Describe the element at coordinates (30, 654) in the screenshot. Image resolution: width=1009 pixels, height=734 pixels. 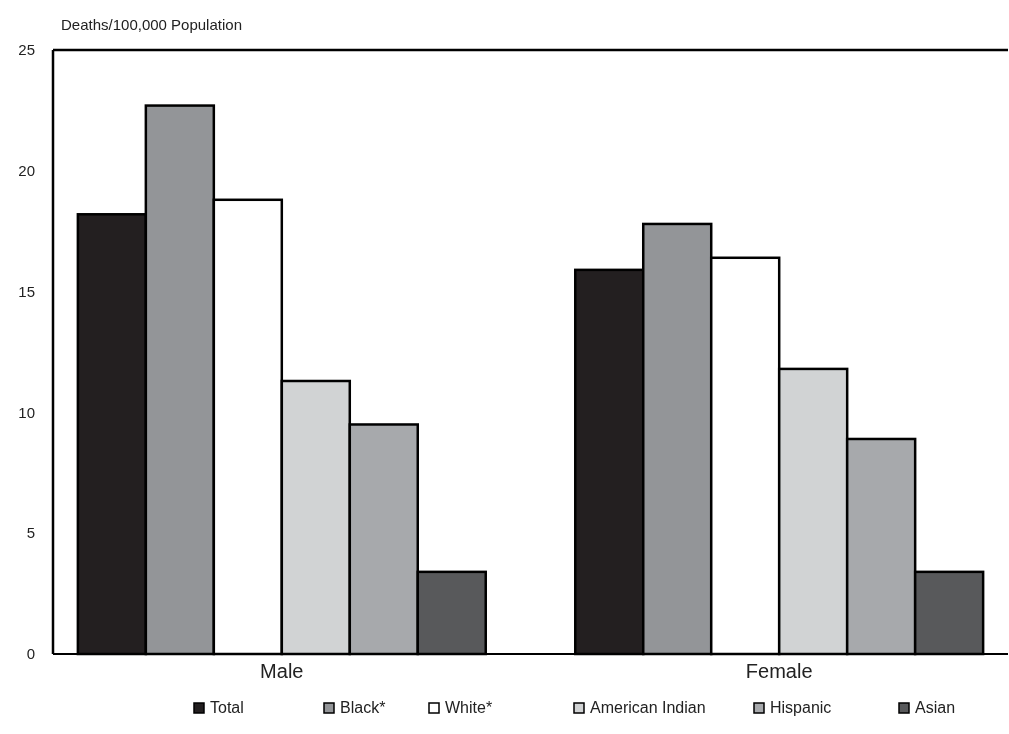
I see `y-tick-label: 0` at that location.